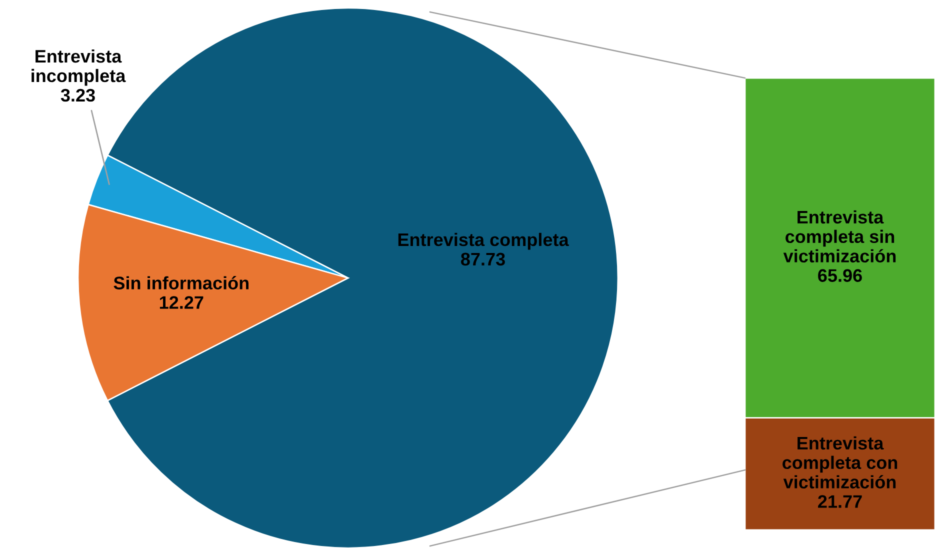 Image resolution: width=949 pixels, height=548 pixels. What do you see at coordinates (839, 236) in the screenshot?
I see `series-label: Entrevista completa sin victimización` at bounding box center [839, 236].